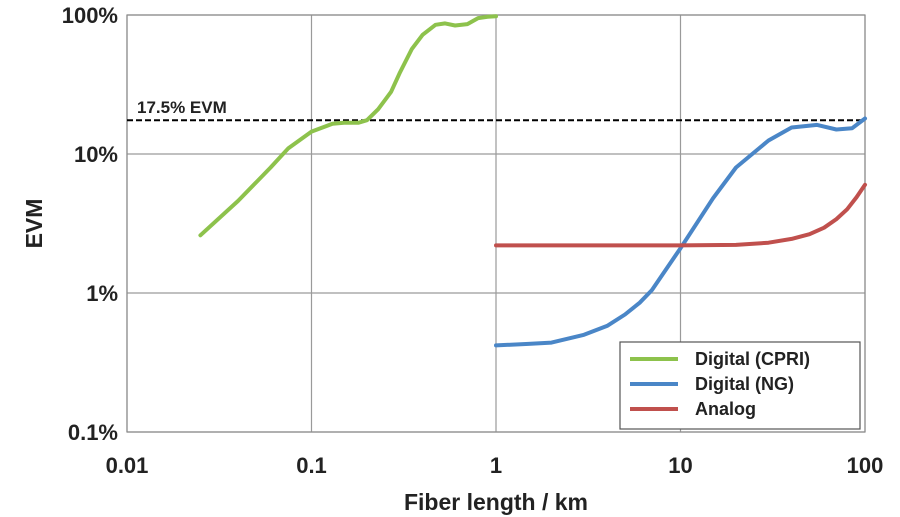 The image size is (900, 517). I want to click on legend: Digital (CPRI) Digital (NG) Analog, so click(740, 385).